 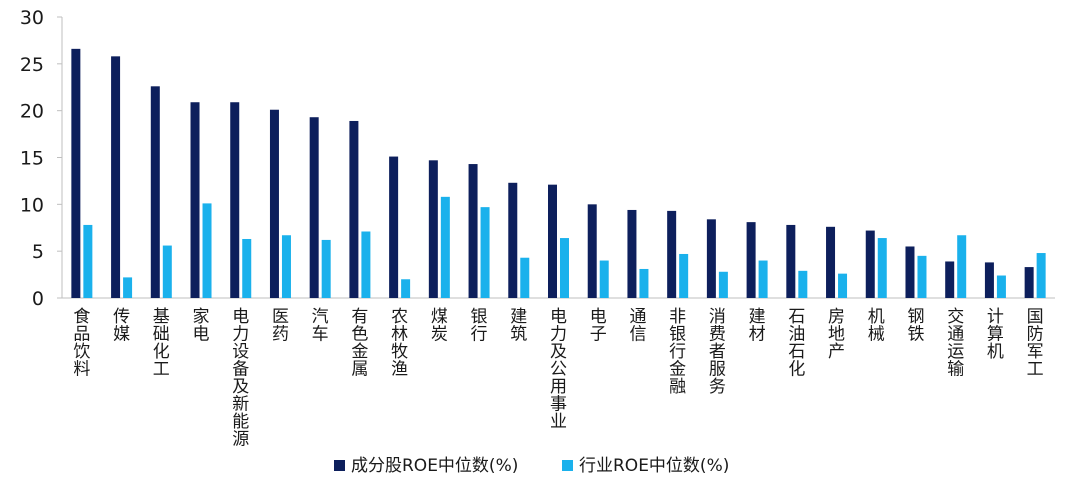 I want to click on x-tick-label: 汽车, so click(x=320, y=326).